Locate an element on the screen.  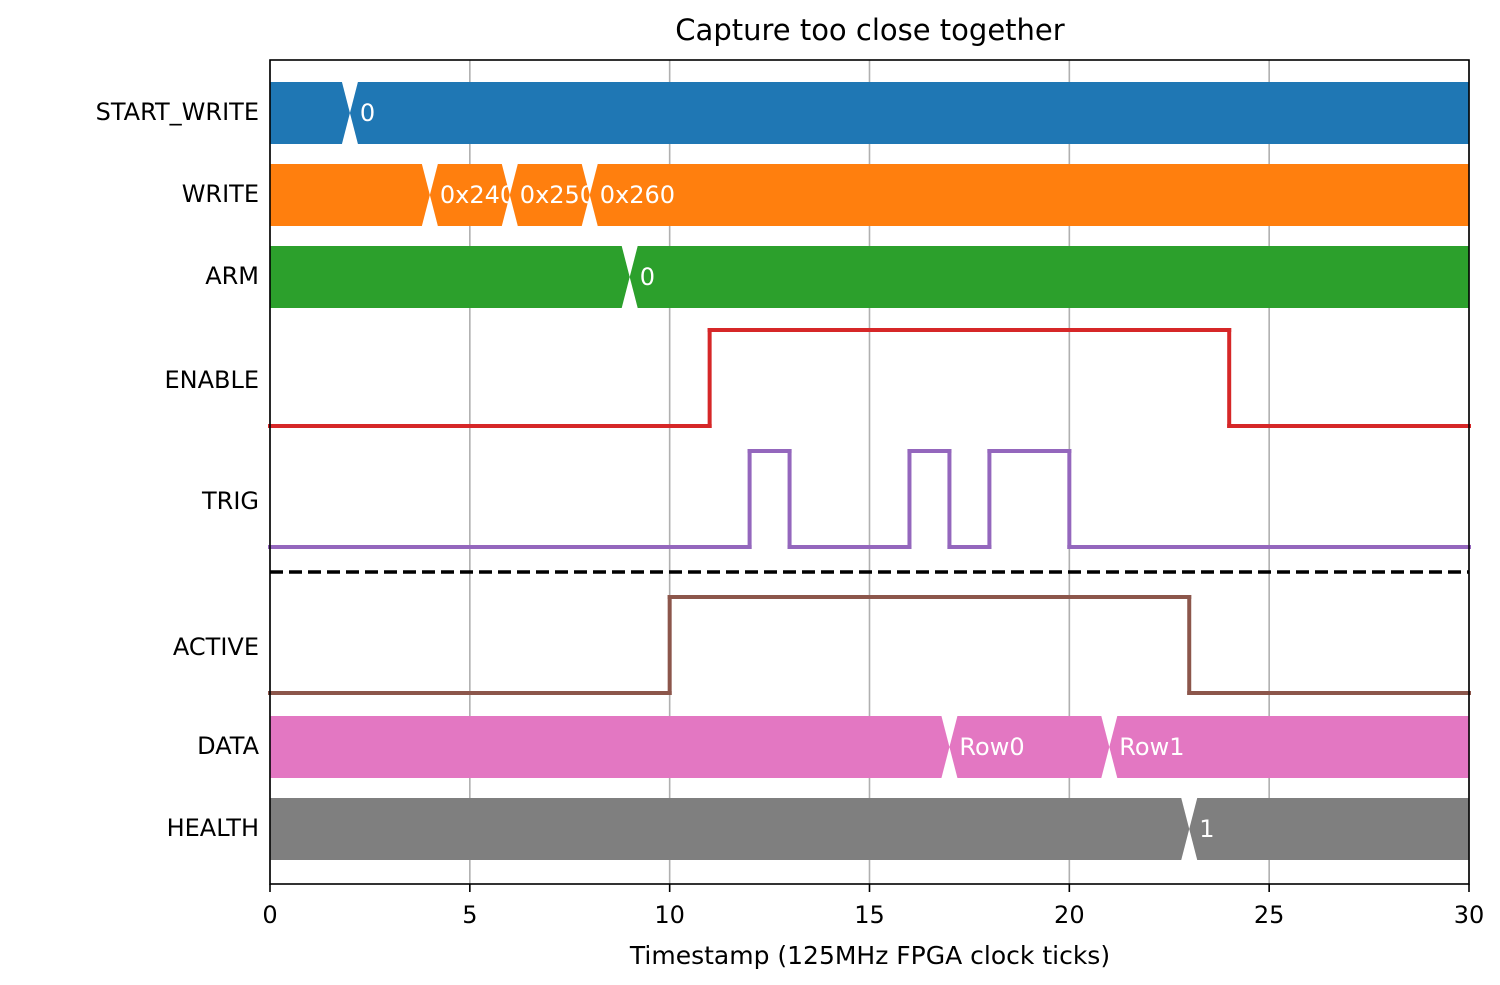
chart-title: Capture too close together is located at coordinates (869, 30).